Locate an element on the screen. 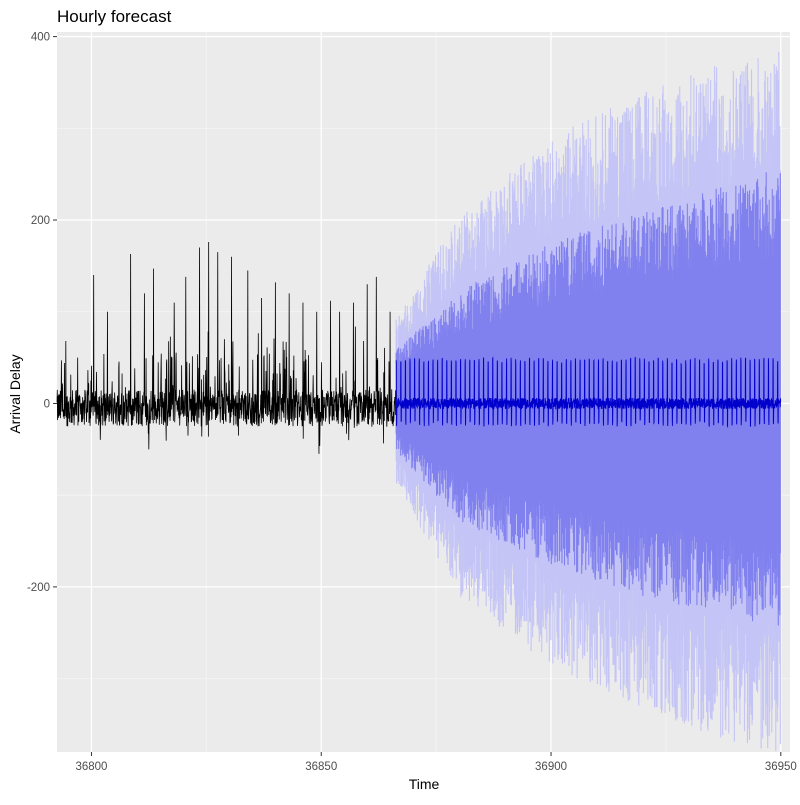  y-tick-label: 400 is located at coordinates (40, 38).